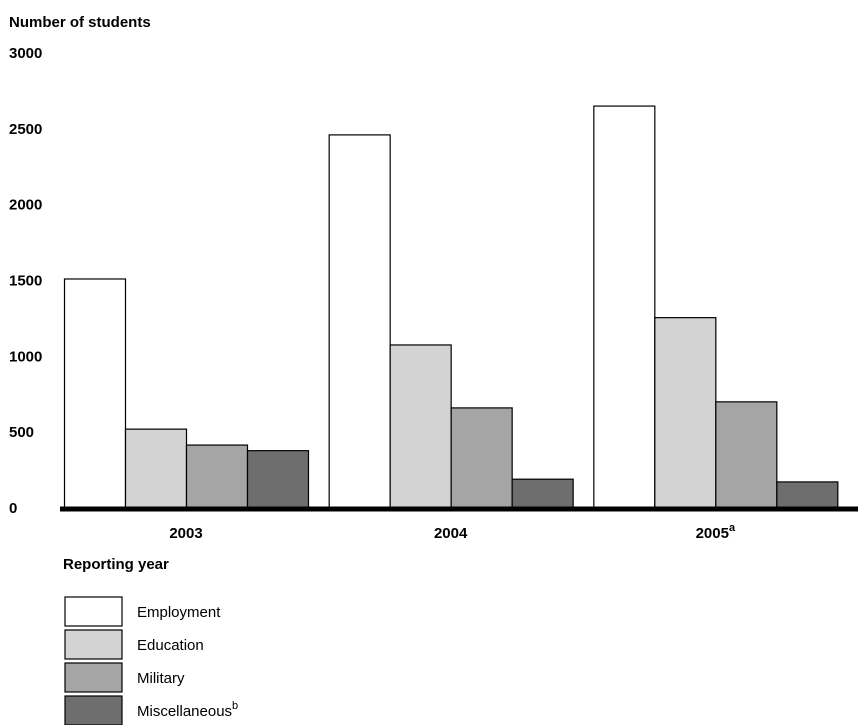 The height and width of the screenshot is (725, 862). What do you see at coordinates (93, 710) in the screenshot?
I see `legend-swatch-miscellaneous` at bounding box center [93, 710].